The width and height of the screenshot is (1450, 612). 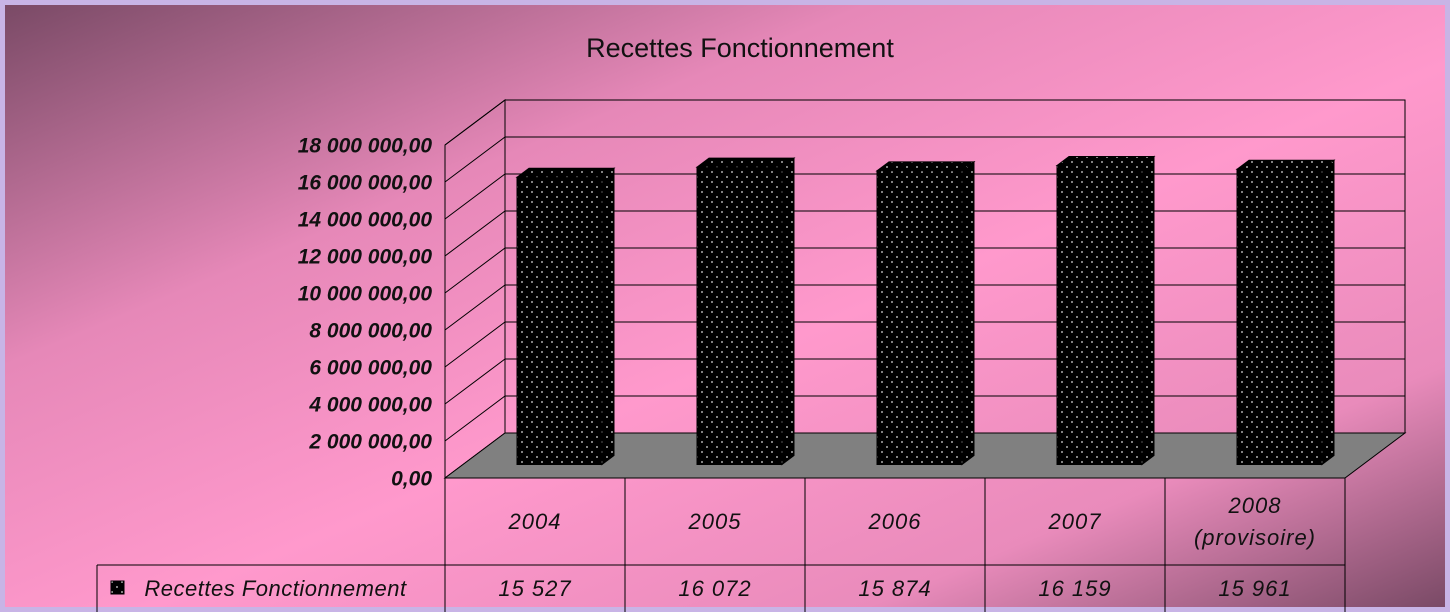 I want to click on data-label: 15 961, so click(x=1255, y=588).